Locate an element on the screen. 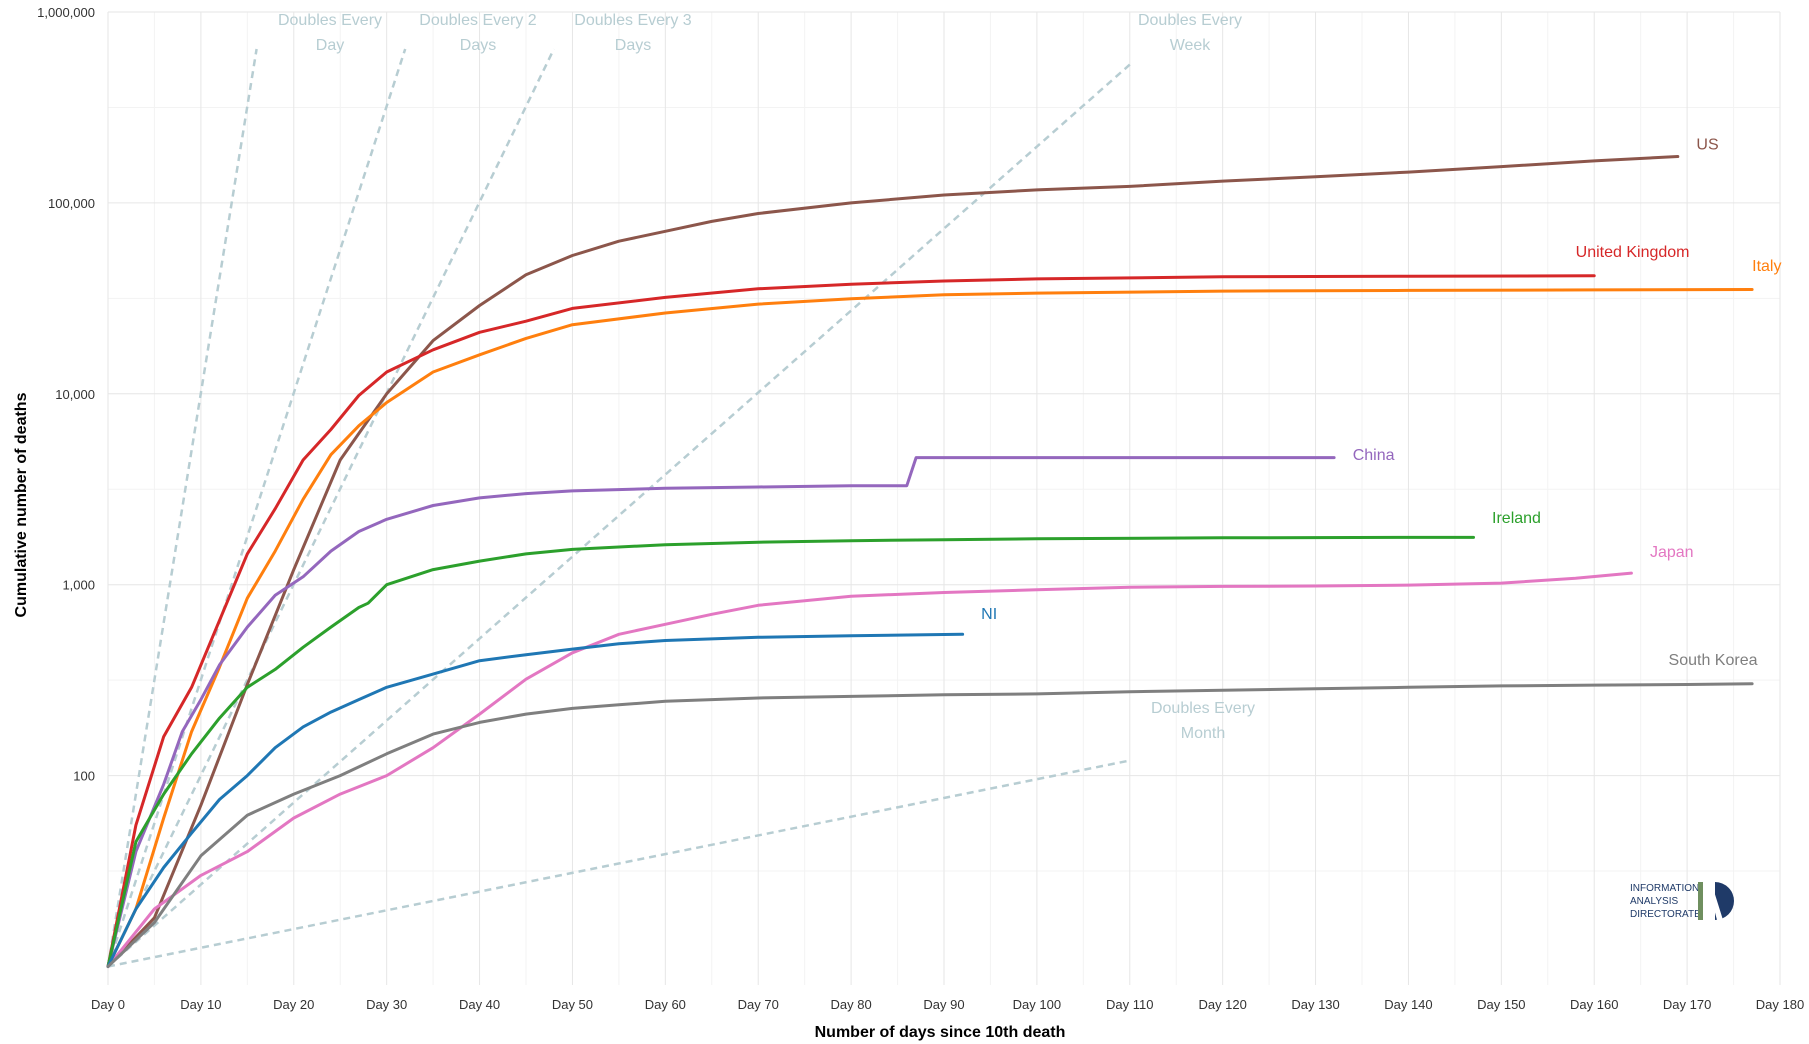 The image size is (1809, 1044). logo-triangle-icon is located at coordinates (1713, 904).